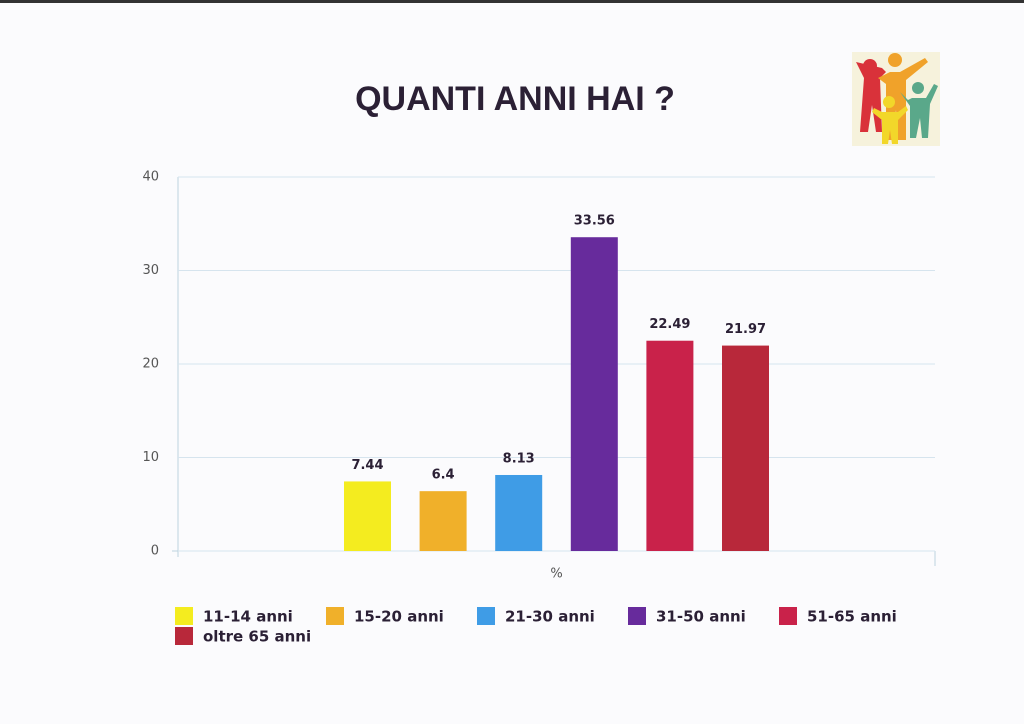  Describe the element at coordinates (852, 617) in the screenshot. I see `legend-label: 51-65 anni` at that location.